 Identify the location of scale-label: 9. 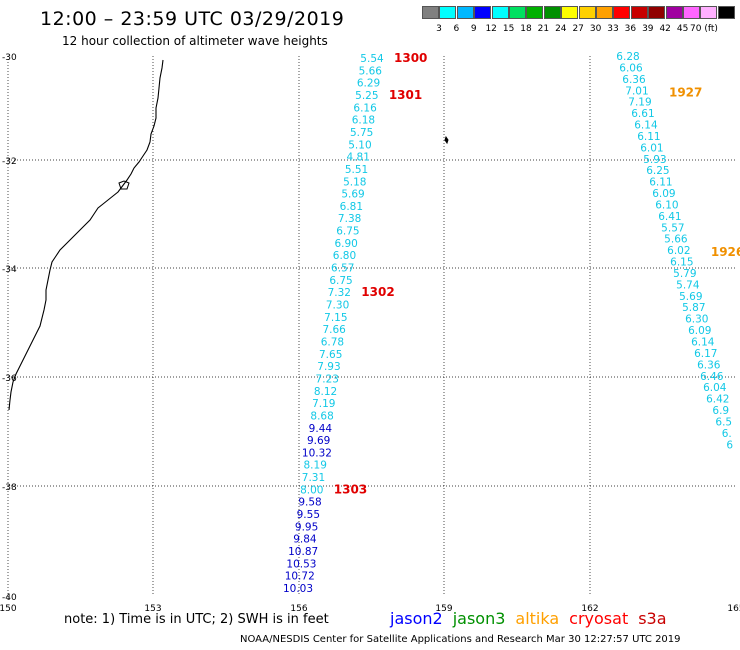
(473, 29).